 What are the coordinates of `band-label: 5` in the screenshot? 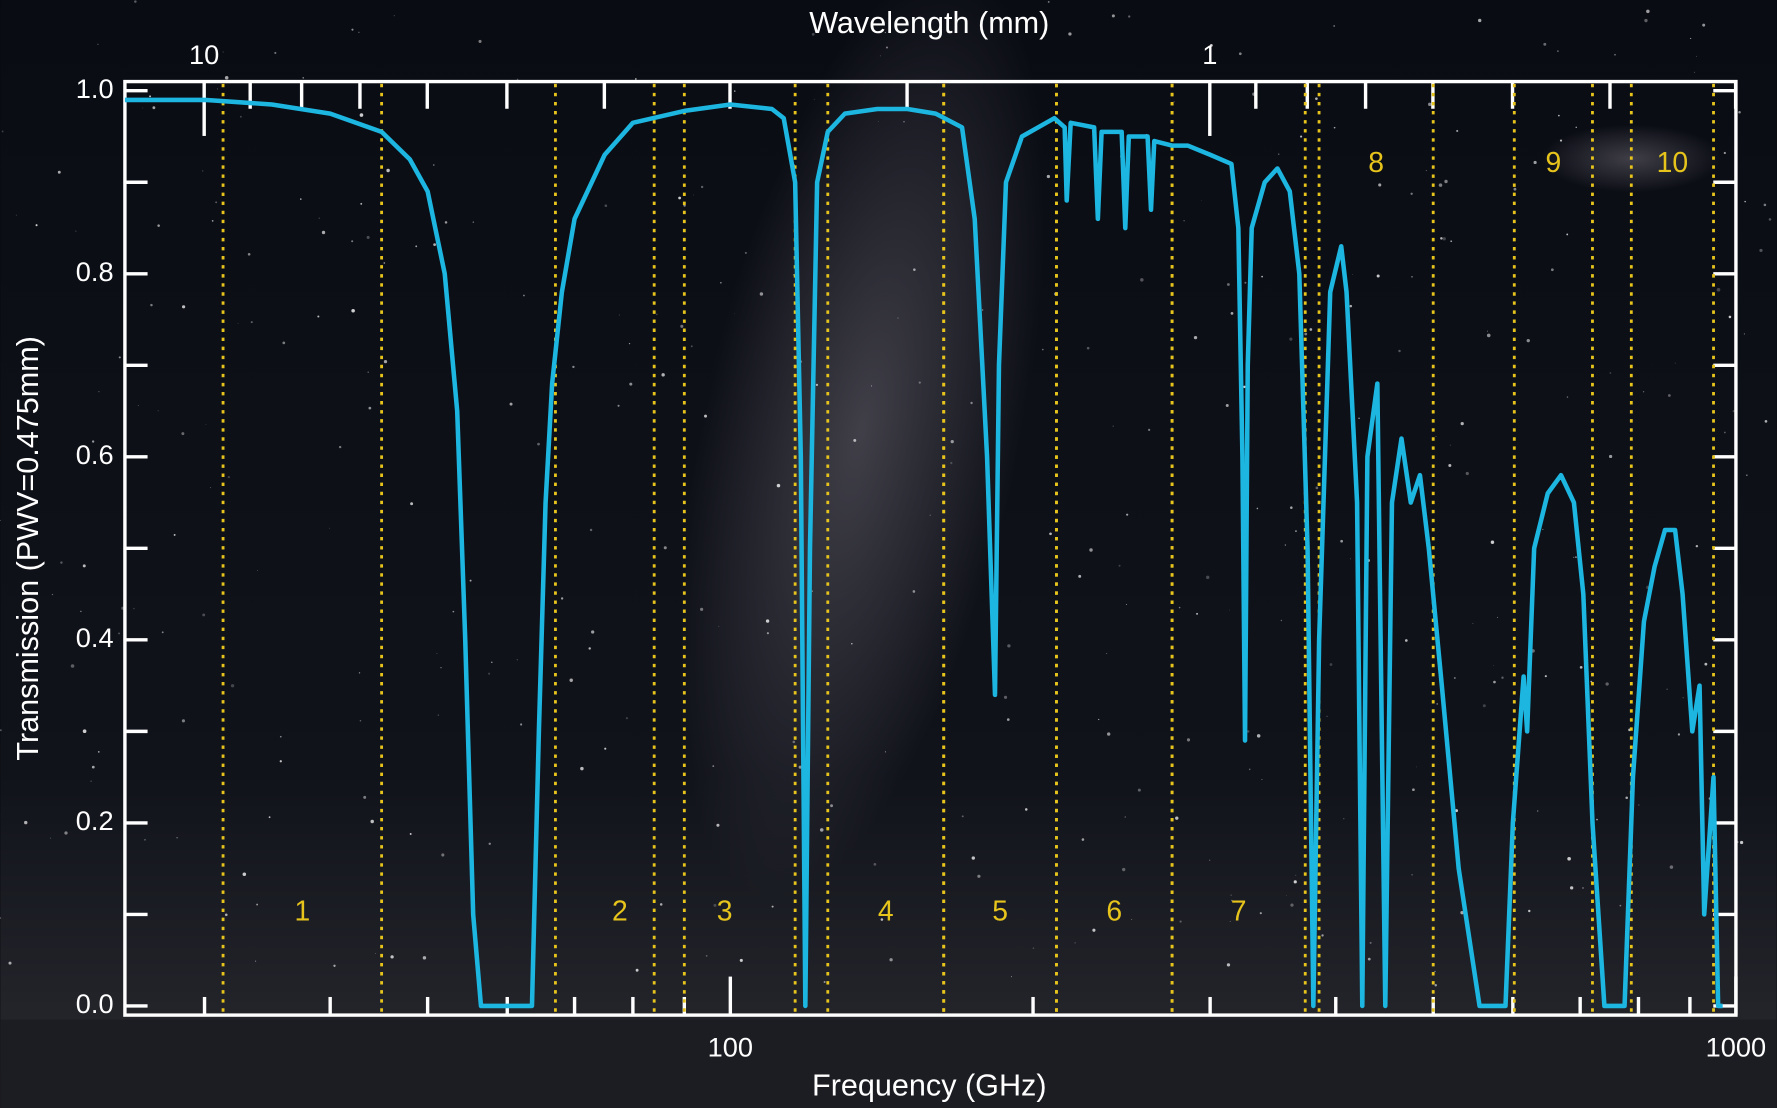 It's located at (1000, 912).